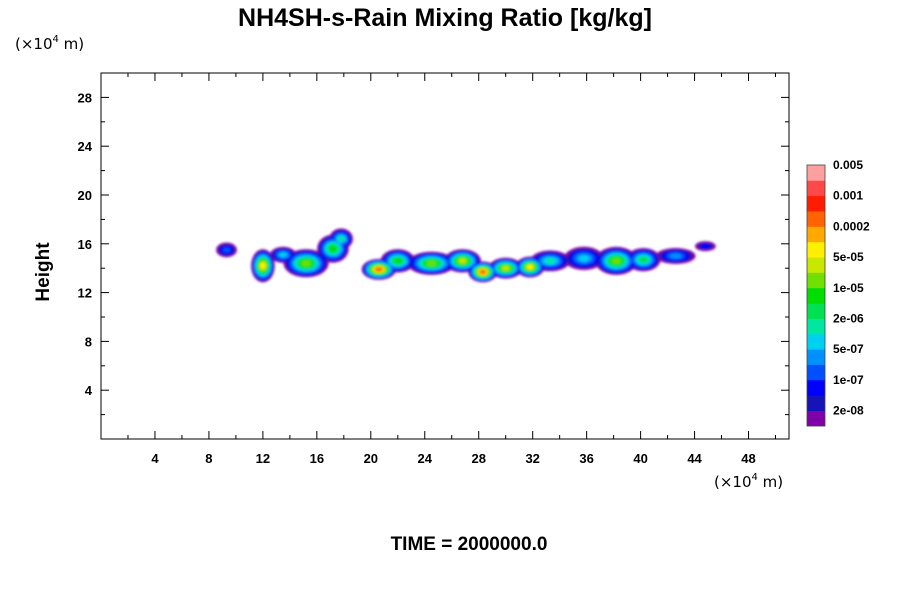 The height and width of the screenshot is (600, 900). Describe the element at coordinates (748, 481) in the screenshot. I see `x-unit-label: (×104 m)` at that location.